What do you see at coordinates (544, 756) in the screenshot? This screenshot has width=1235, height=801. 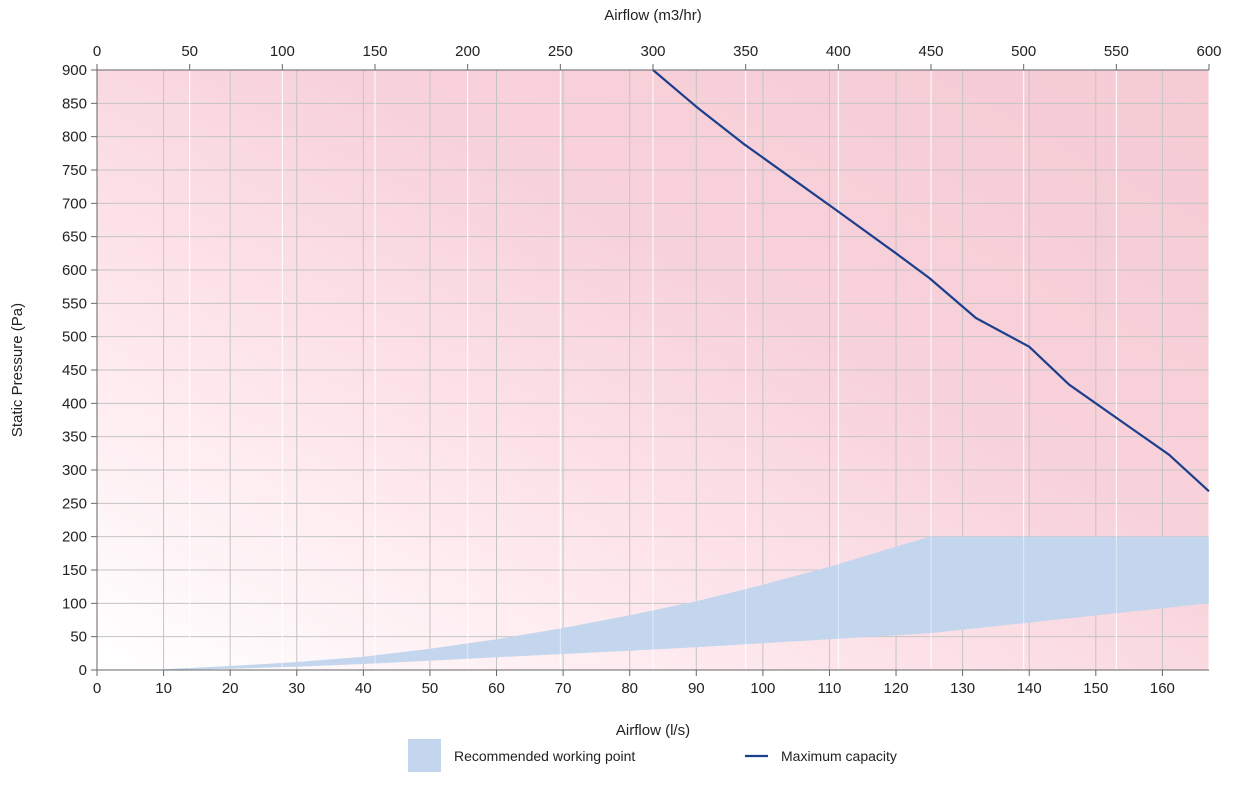 I see `legend-label-recommended: Recommended working point` at bounding box center [544, 756].